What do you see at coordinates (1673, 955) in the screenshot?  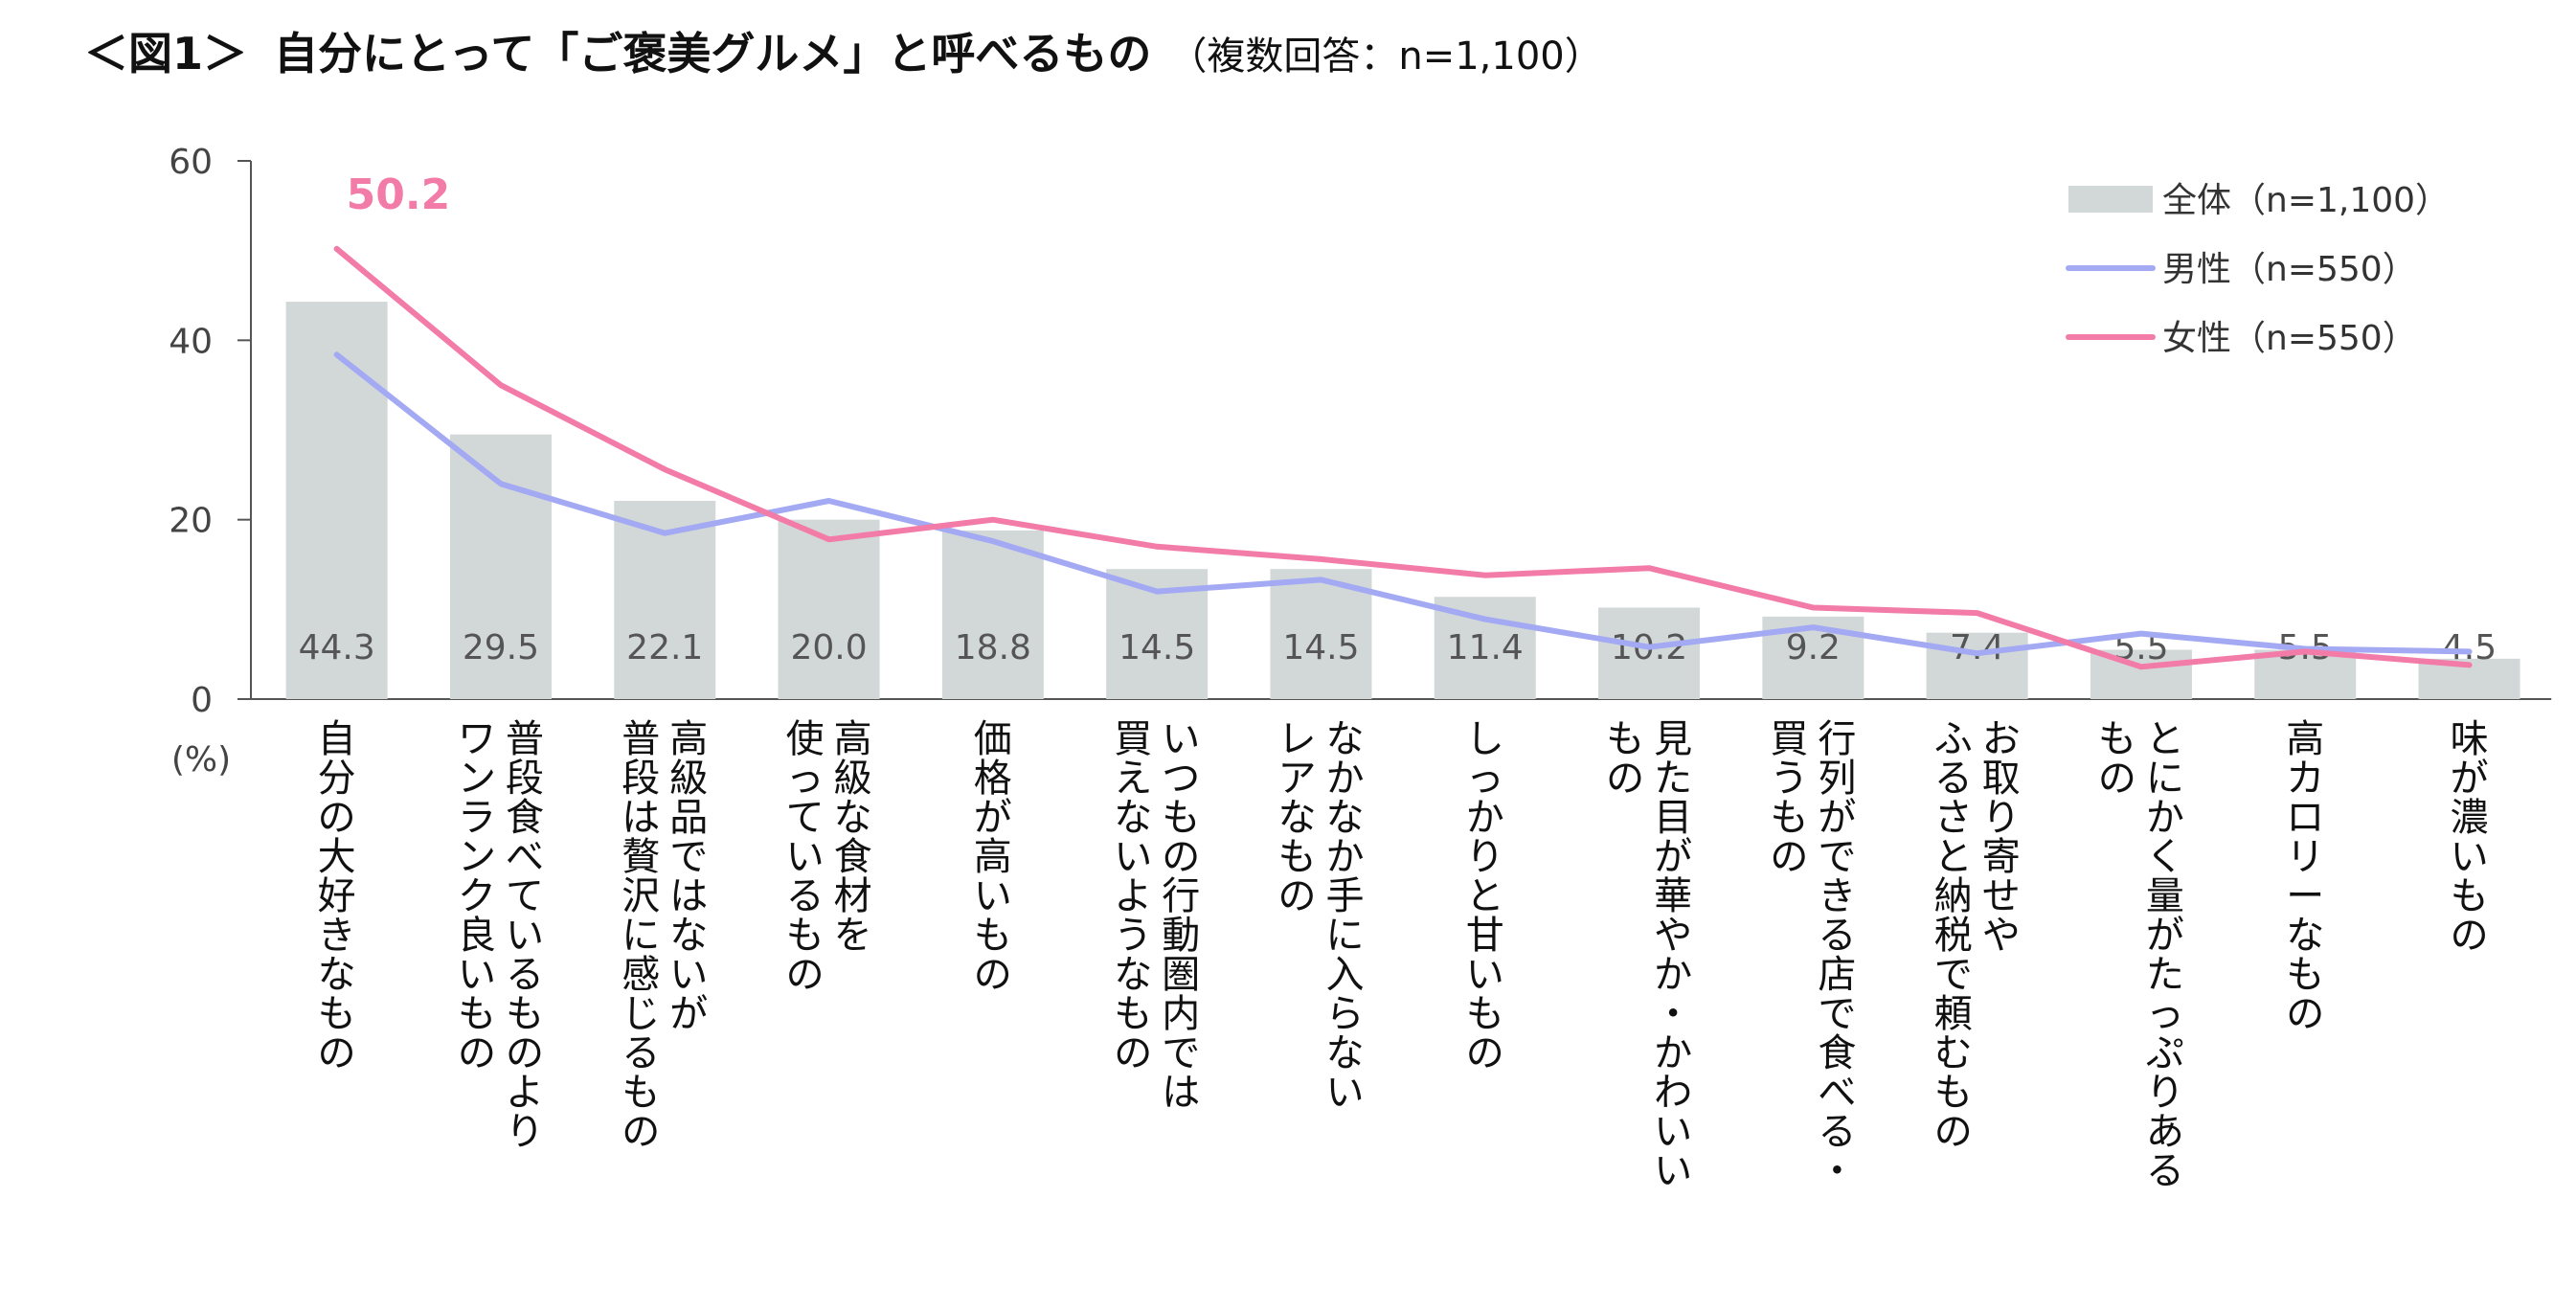 I see `category-label-line: 見た目が華やか・かわいい` at bounding box center [1673, 955].